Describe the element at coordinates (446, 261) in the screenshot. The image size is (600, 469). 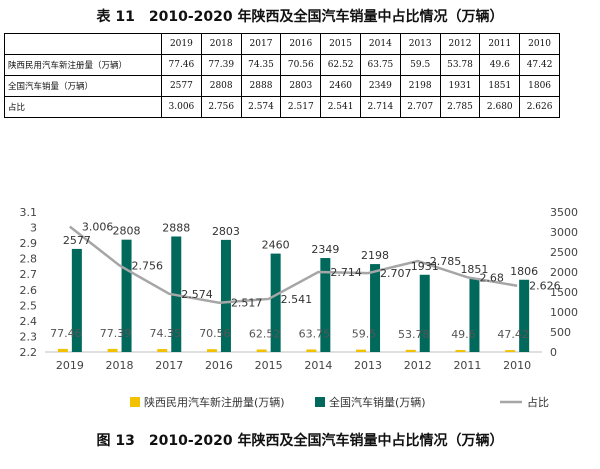
I see `line-data-label: 2.785` at that location.